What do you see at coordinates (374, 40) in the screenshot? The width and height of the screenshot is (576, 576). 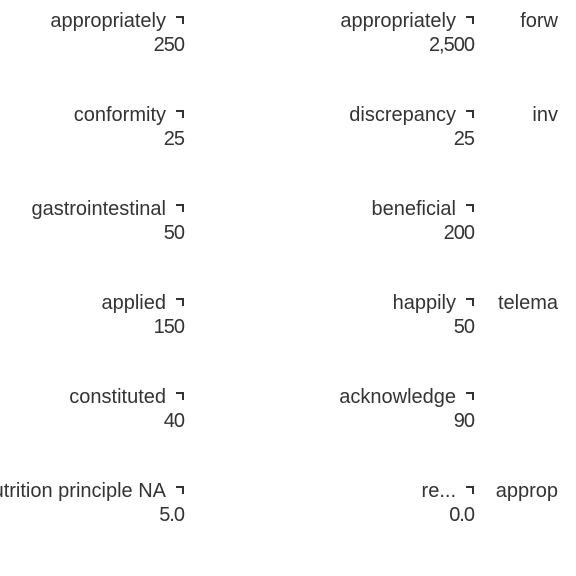 I see `table-cell: appropriately 2,500` at bounding box center [374, 40].